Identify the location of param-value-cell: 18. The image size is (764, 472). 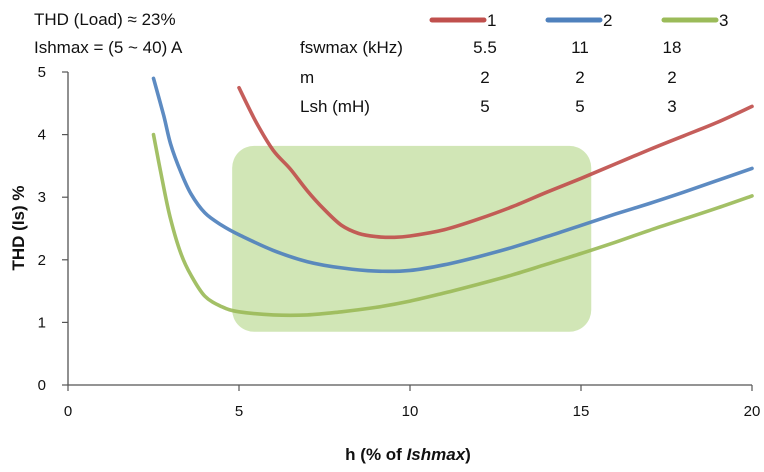
(672, 47).